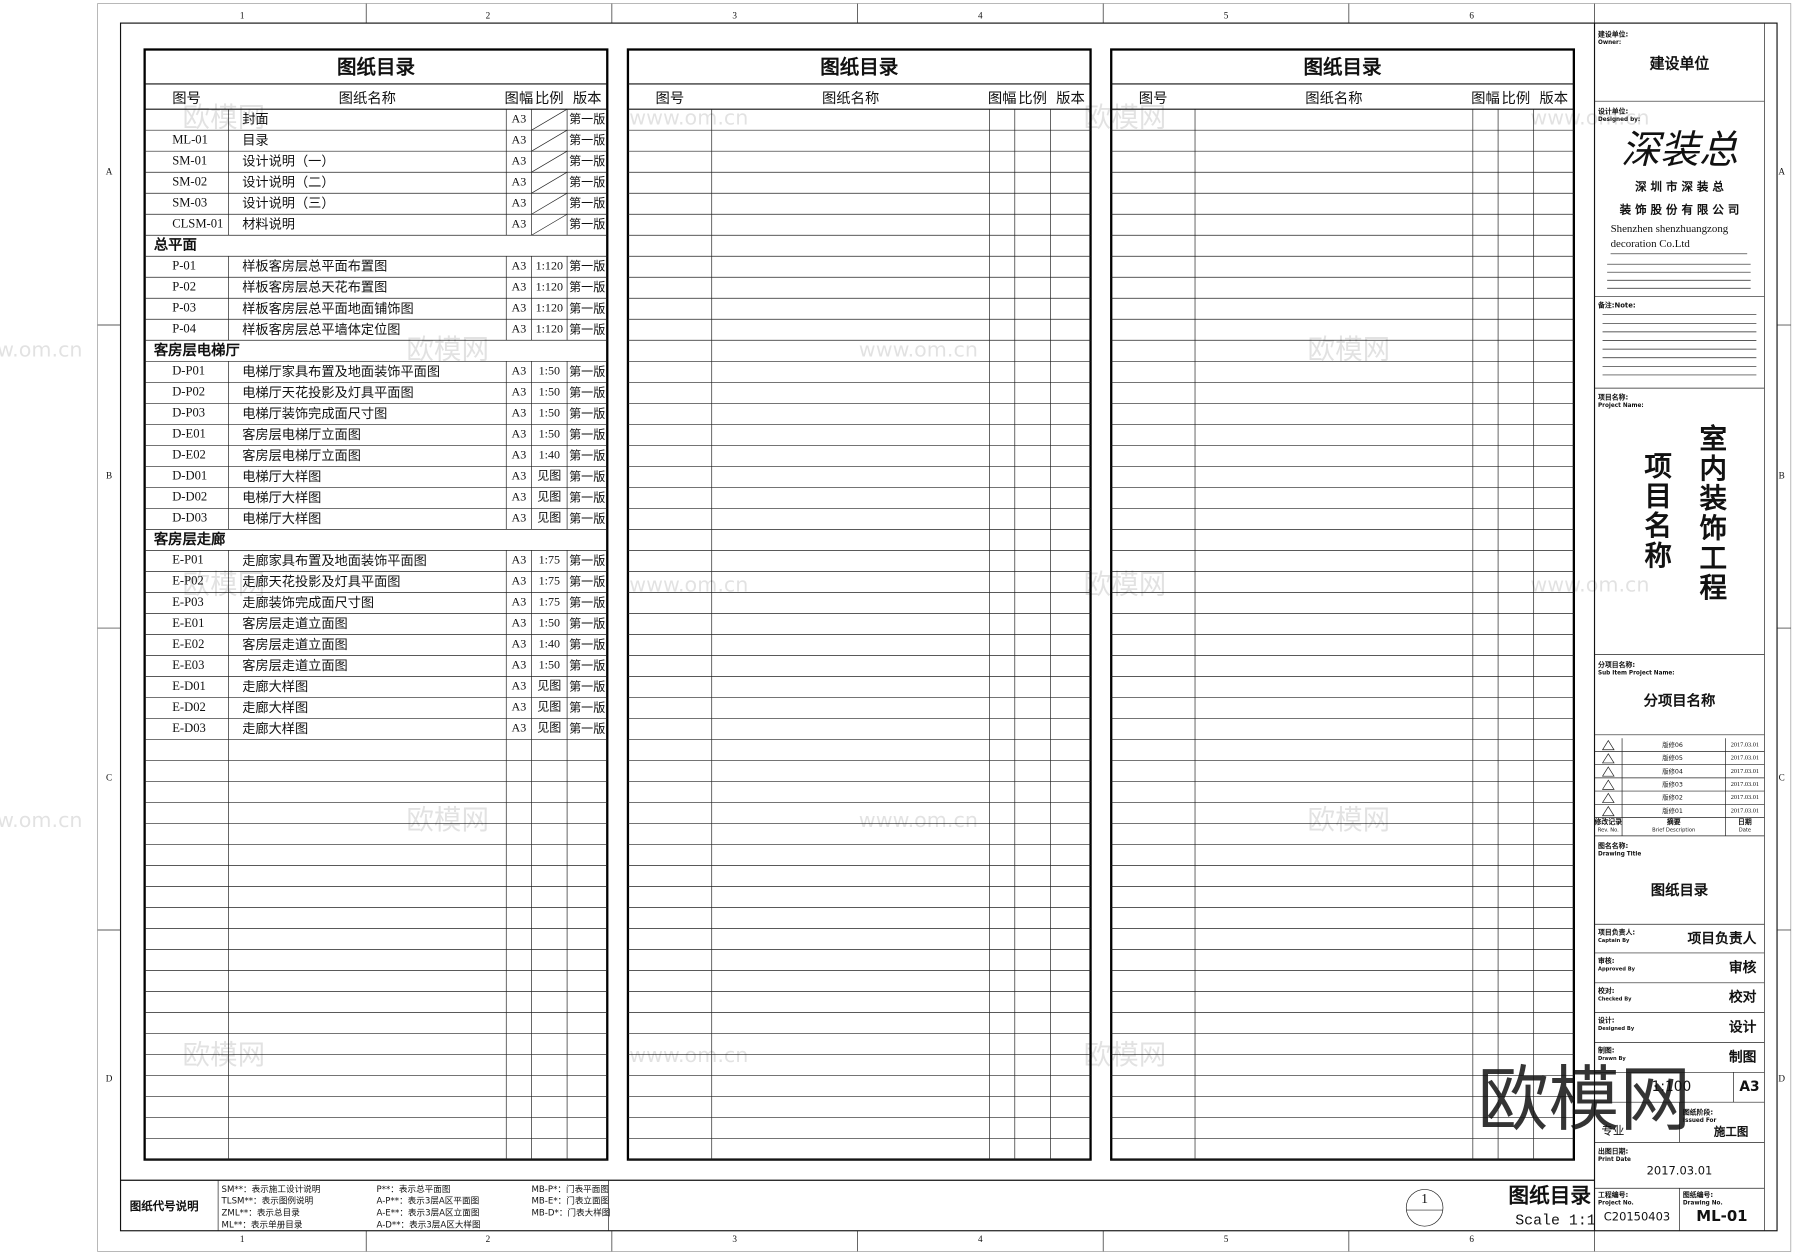 This screenshot has height=1255, width=1800. I want to click on company-name-en: decoration Co.Ltd, so click(1651, 244).